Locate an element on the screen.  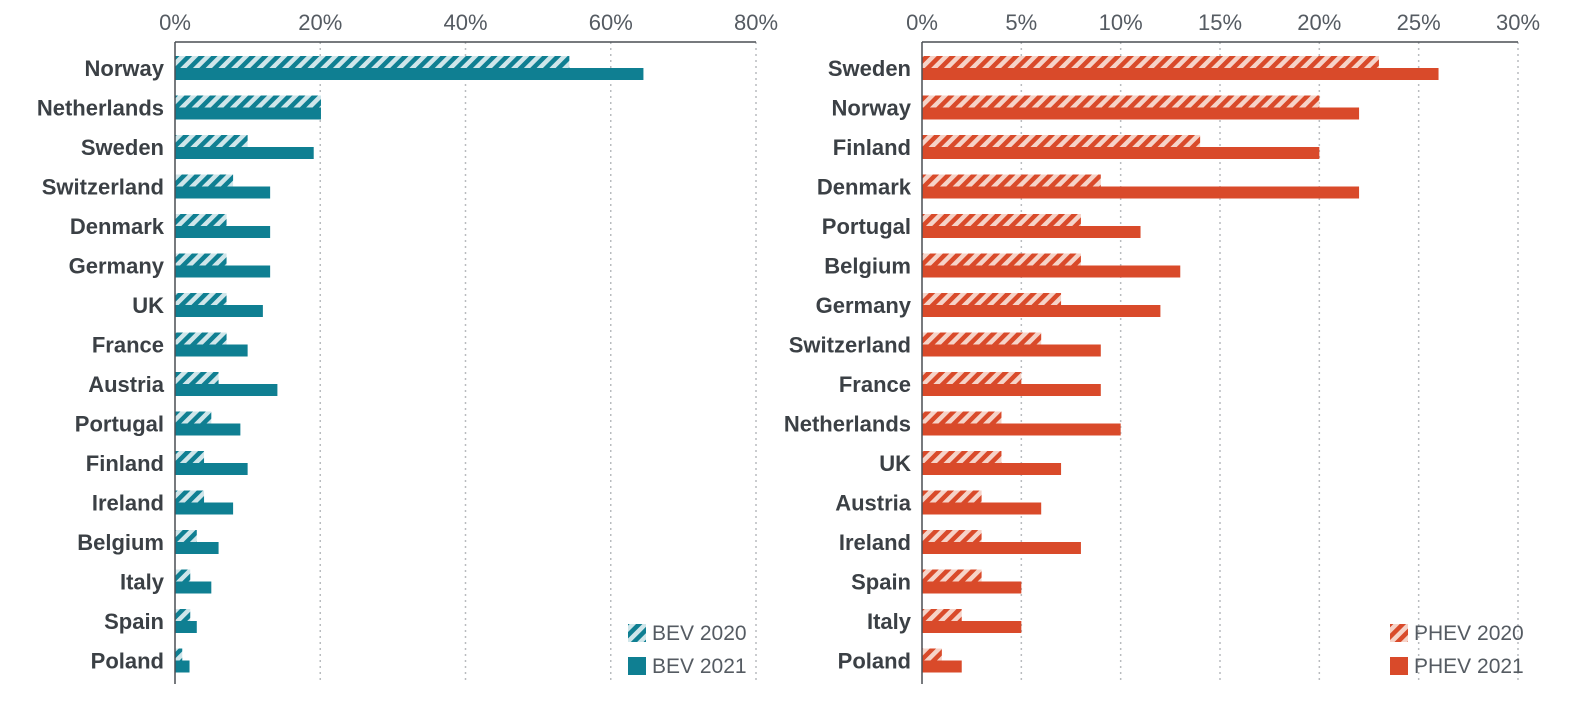
phev-x-tick-label: 30% is located at coordinates (1518, 22).